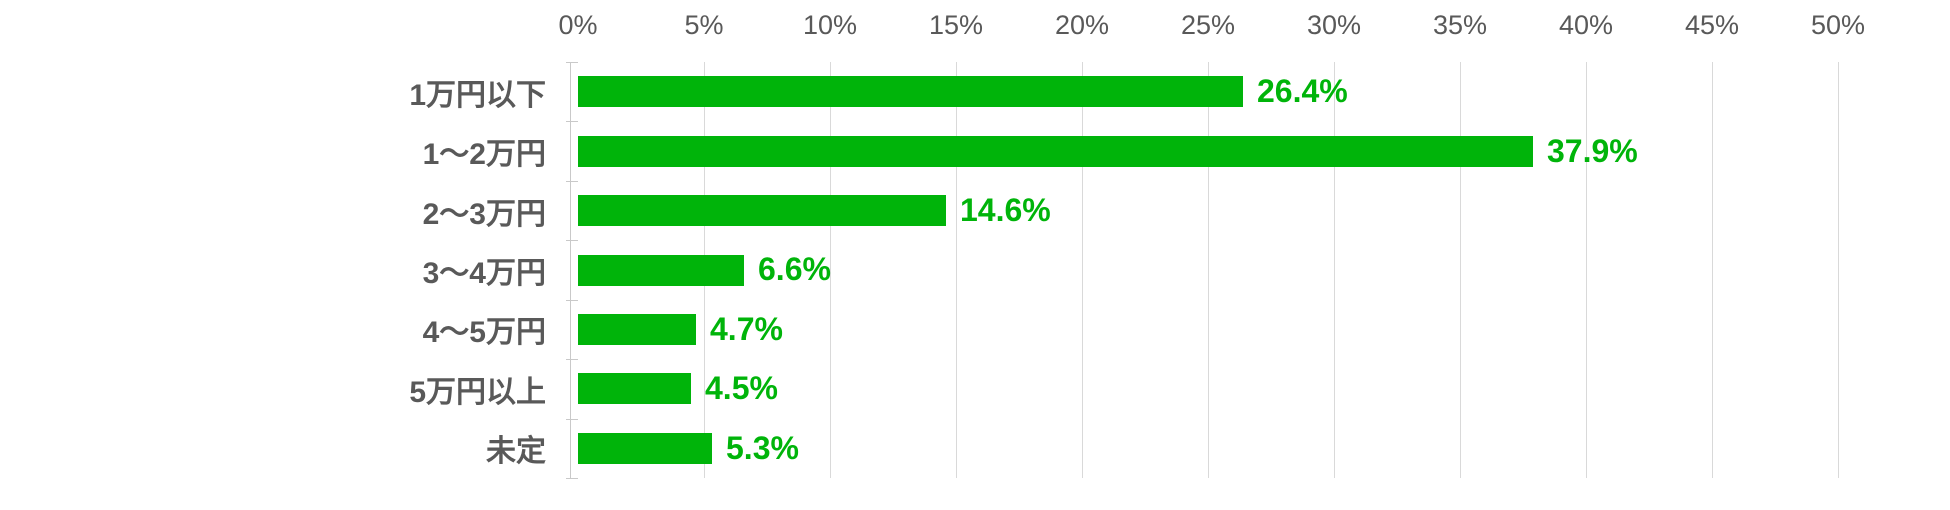 The width and height of the screenshot is (1950, 510). I want to click on category-label: 4〜5万円, so click(484, 333).